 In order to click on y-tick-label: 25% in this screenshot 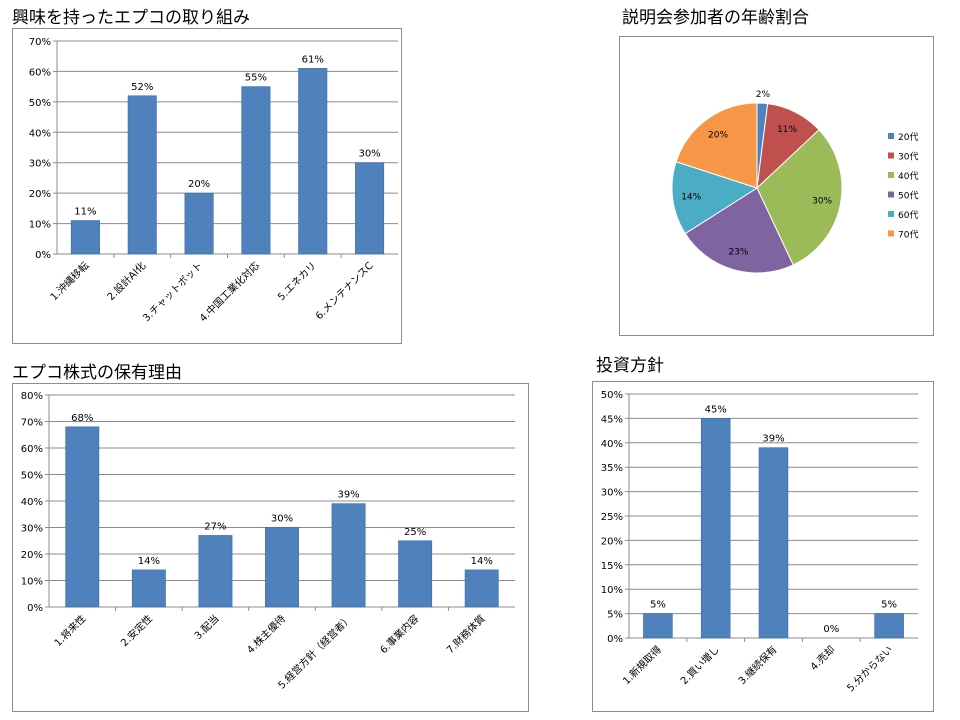, I will do `click(612, 517)`.